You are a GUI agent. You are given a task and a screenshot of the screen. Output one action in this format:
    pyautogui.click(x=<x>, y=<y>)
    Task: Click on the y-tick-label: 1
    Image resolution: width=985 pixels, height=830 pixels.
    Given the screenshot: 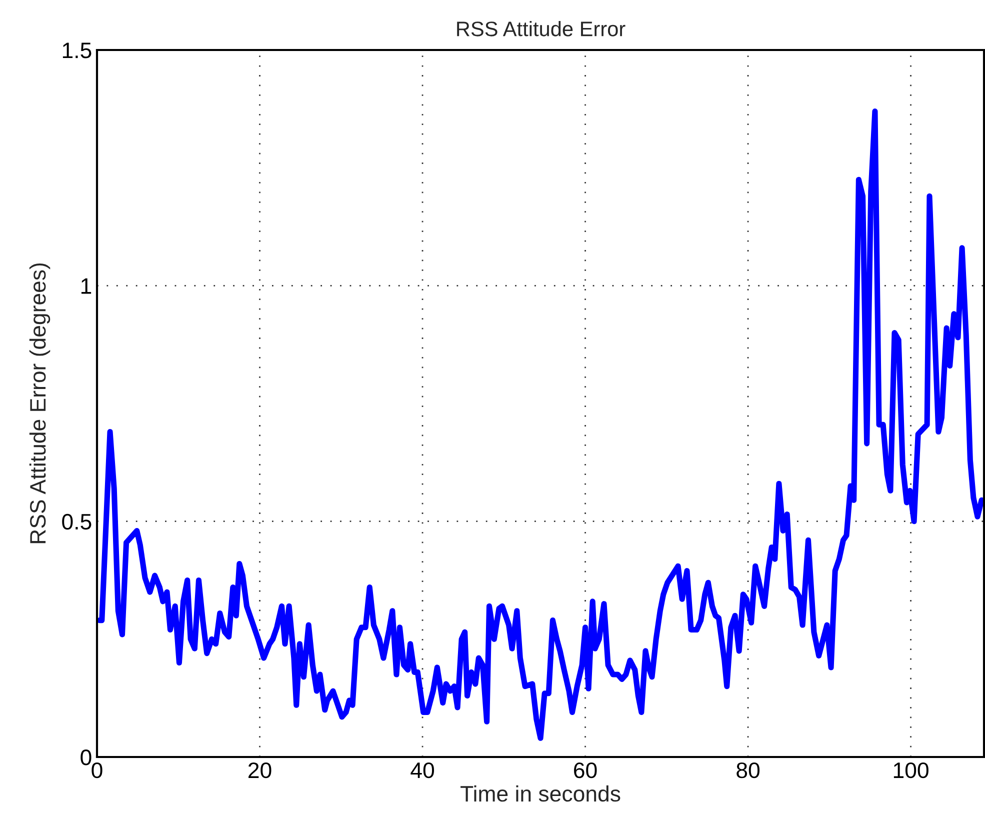 What is the action you would take?
    pyautogui.click(x=86, y=286)
    